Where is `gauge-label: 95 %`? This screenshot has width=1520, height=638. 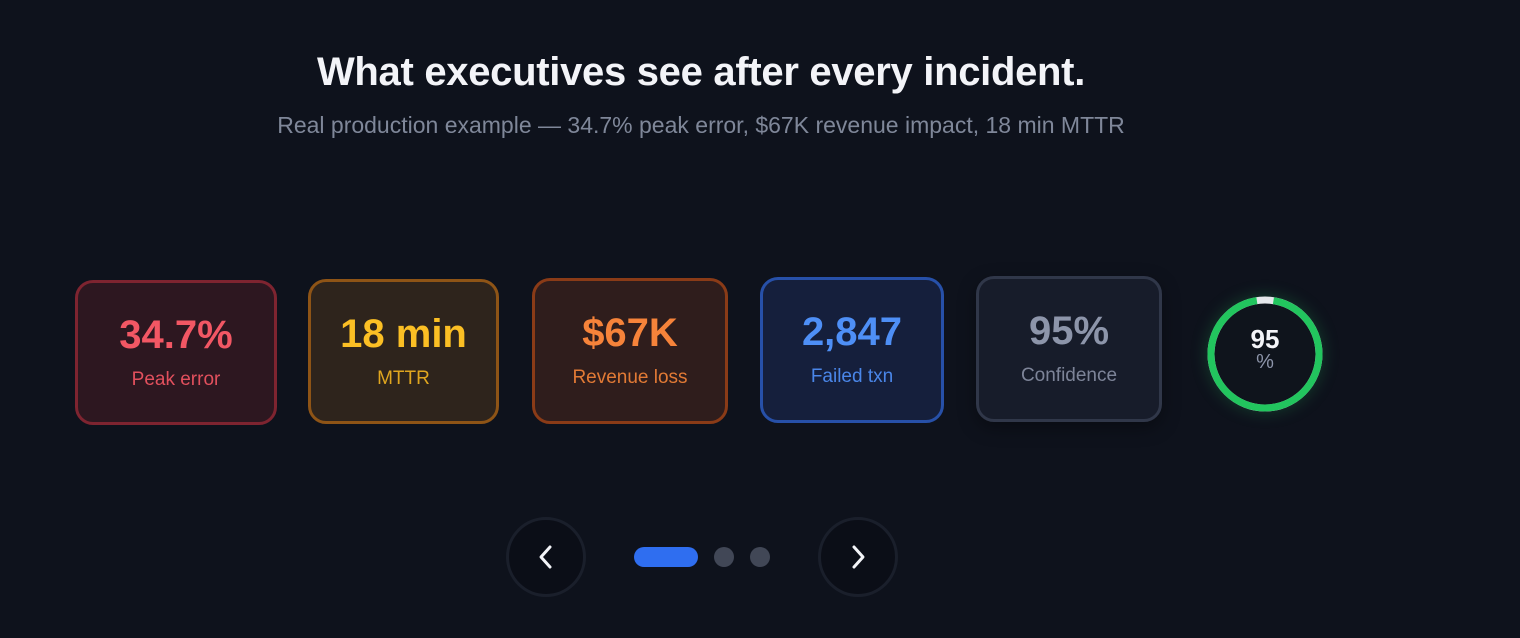
gauge-label: 95 % is located at coordinates (1265, 349).